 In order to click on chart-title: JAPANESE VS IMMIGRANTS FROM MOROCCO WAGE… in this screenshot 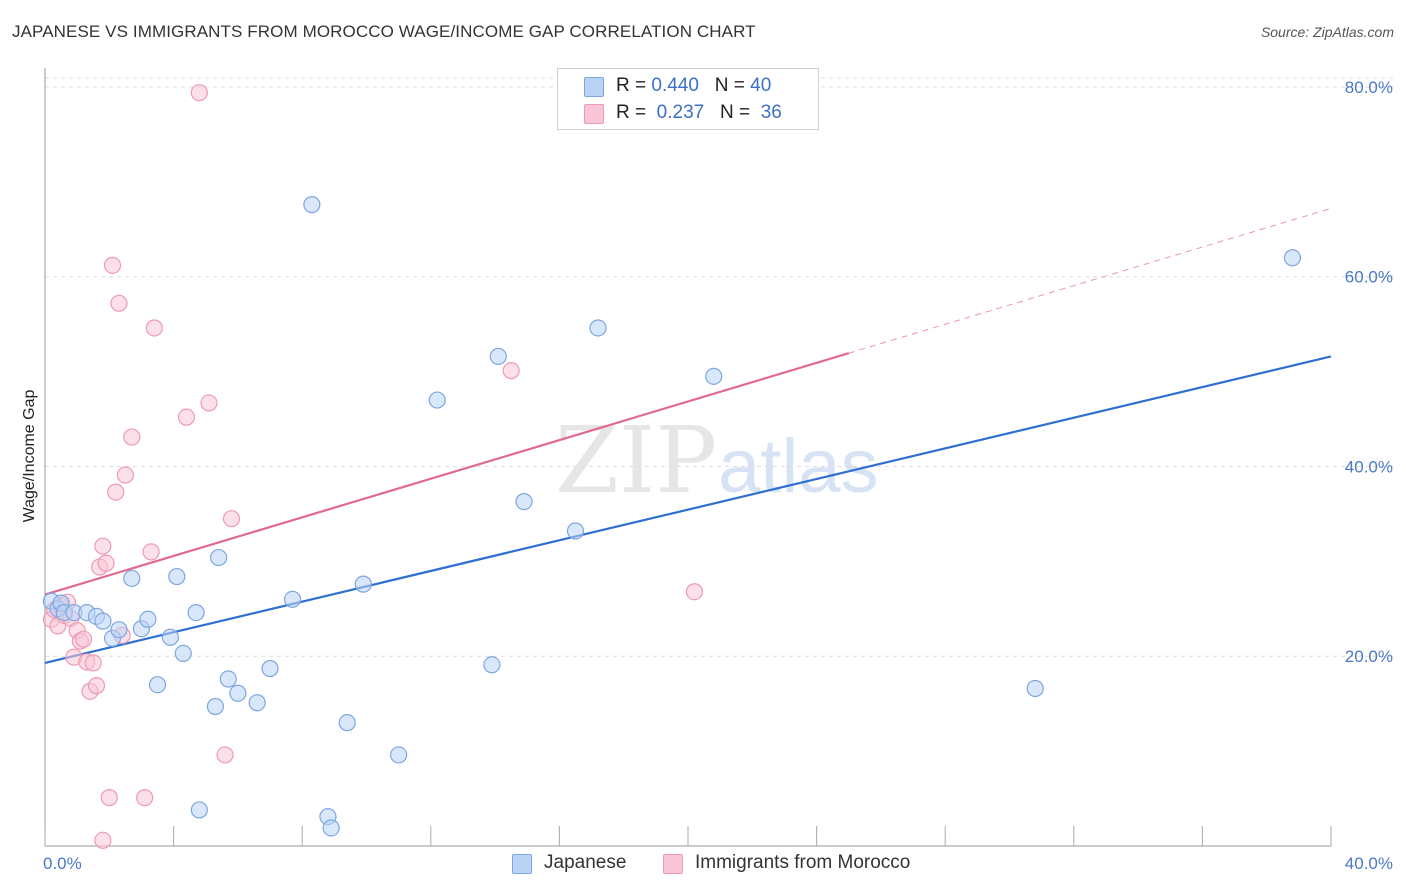, I will do `click(384, 31)`.